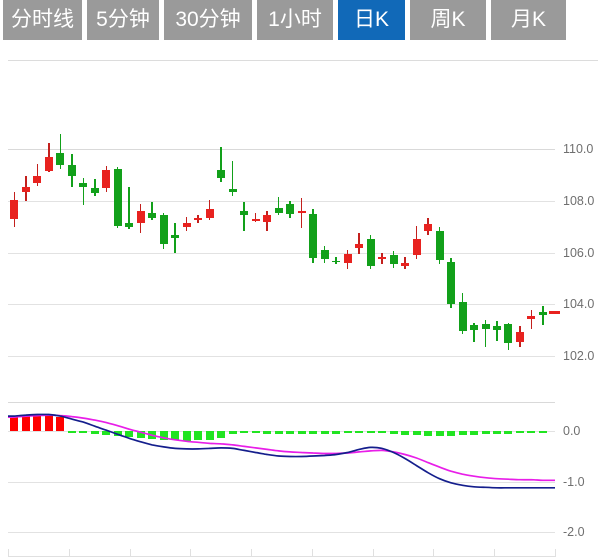 The height and width of the screenshot is (557, 613). Describe the element at coordinates (208, 20) in the screenshot. I see `tab-30min: 30分钟` at that location.